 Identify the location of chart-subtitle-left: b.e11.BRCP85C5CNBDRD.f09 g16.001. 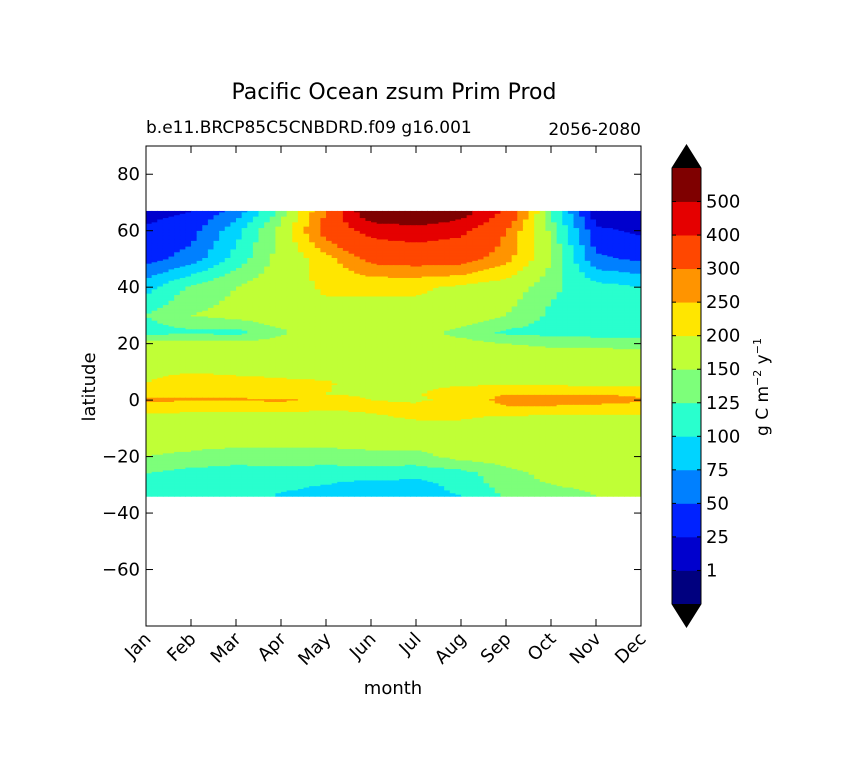
(309, 128).